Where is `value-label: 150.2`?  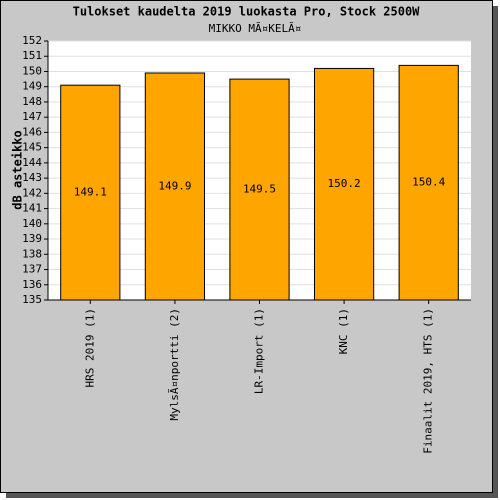 value-label: 150.2 is located at coordinates (344, 183).